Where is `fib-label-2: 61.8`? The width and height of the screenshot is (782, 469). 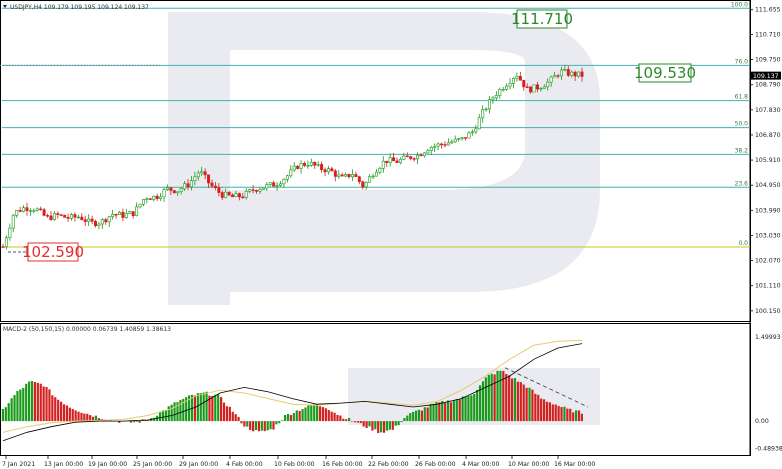
fib-label-2: 61.8 is located at coordinates (742, 97).